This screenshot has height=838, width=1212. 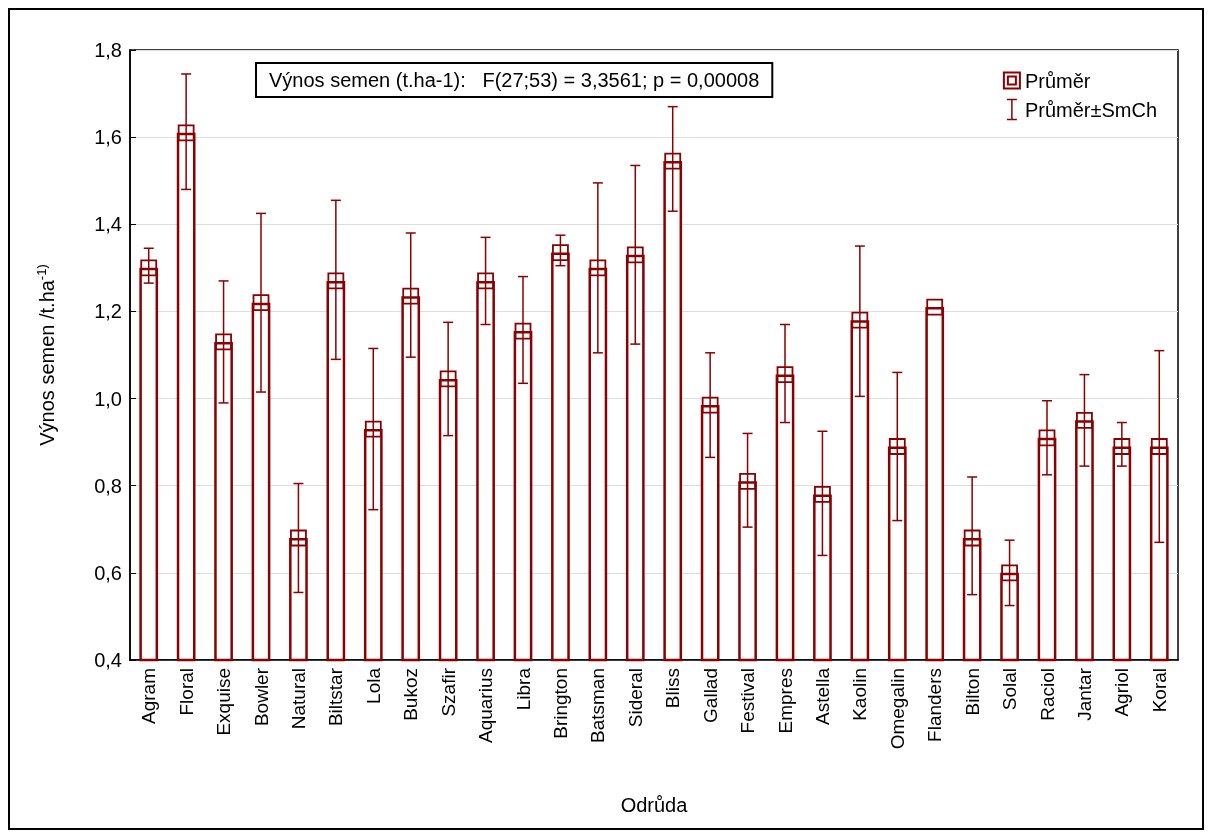 I want to click on x-tick-label: Szafir, so click(x=448, y=692).